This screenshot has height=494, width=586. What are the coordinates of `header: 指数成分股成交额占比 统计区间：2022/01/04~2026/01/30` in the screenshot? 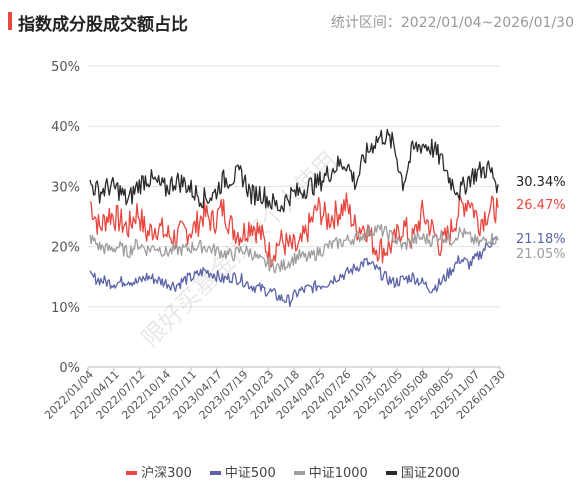 It's located at (293, 22).